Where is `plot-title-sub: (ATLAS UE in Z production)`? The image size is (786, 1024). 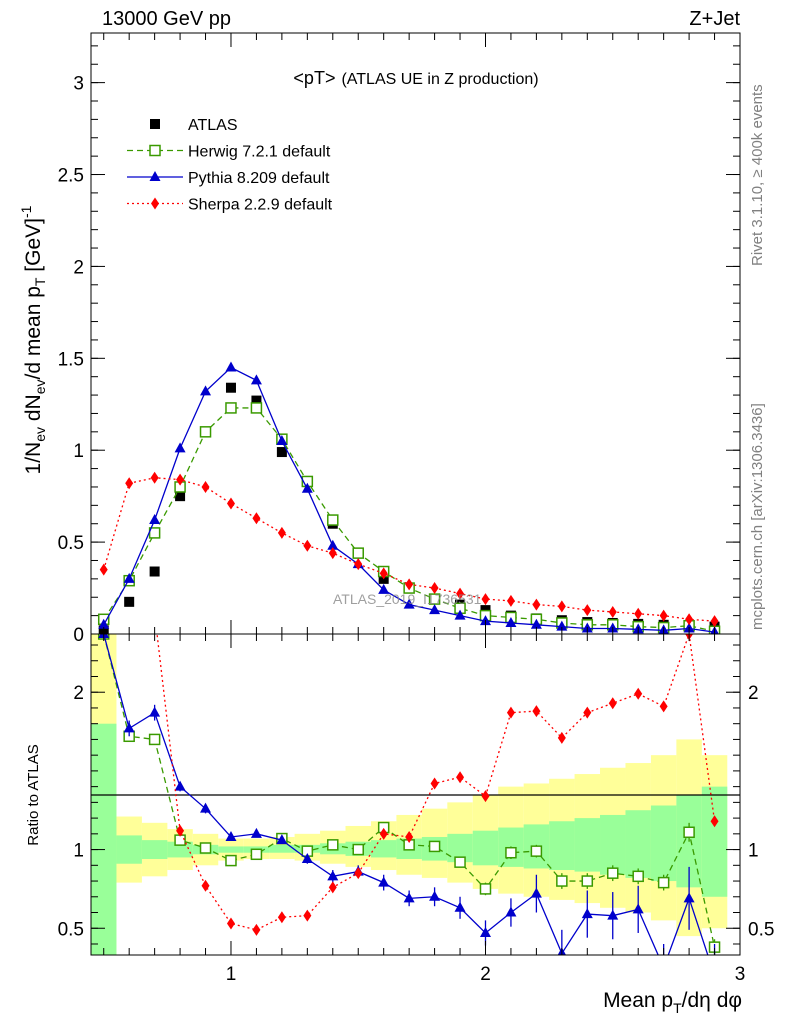
plot-title-sub: (ATLAS UE in Z production) is located at coordinates (439, 79).